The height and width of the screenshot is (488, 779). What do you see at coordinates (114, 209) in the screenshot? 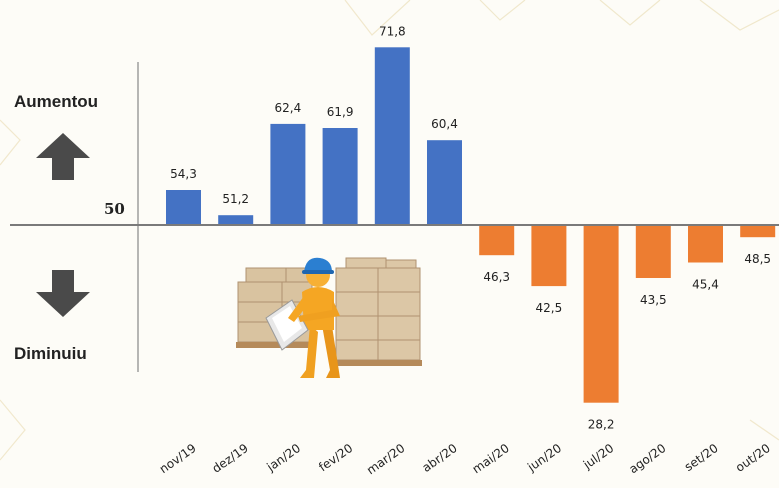
I see `baseline-value-label: 50` at bounding box center [114, 209].